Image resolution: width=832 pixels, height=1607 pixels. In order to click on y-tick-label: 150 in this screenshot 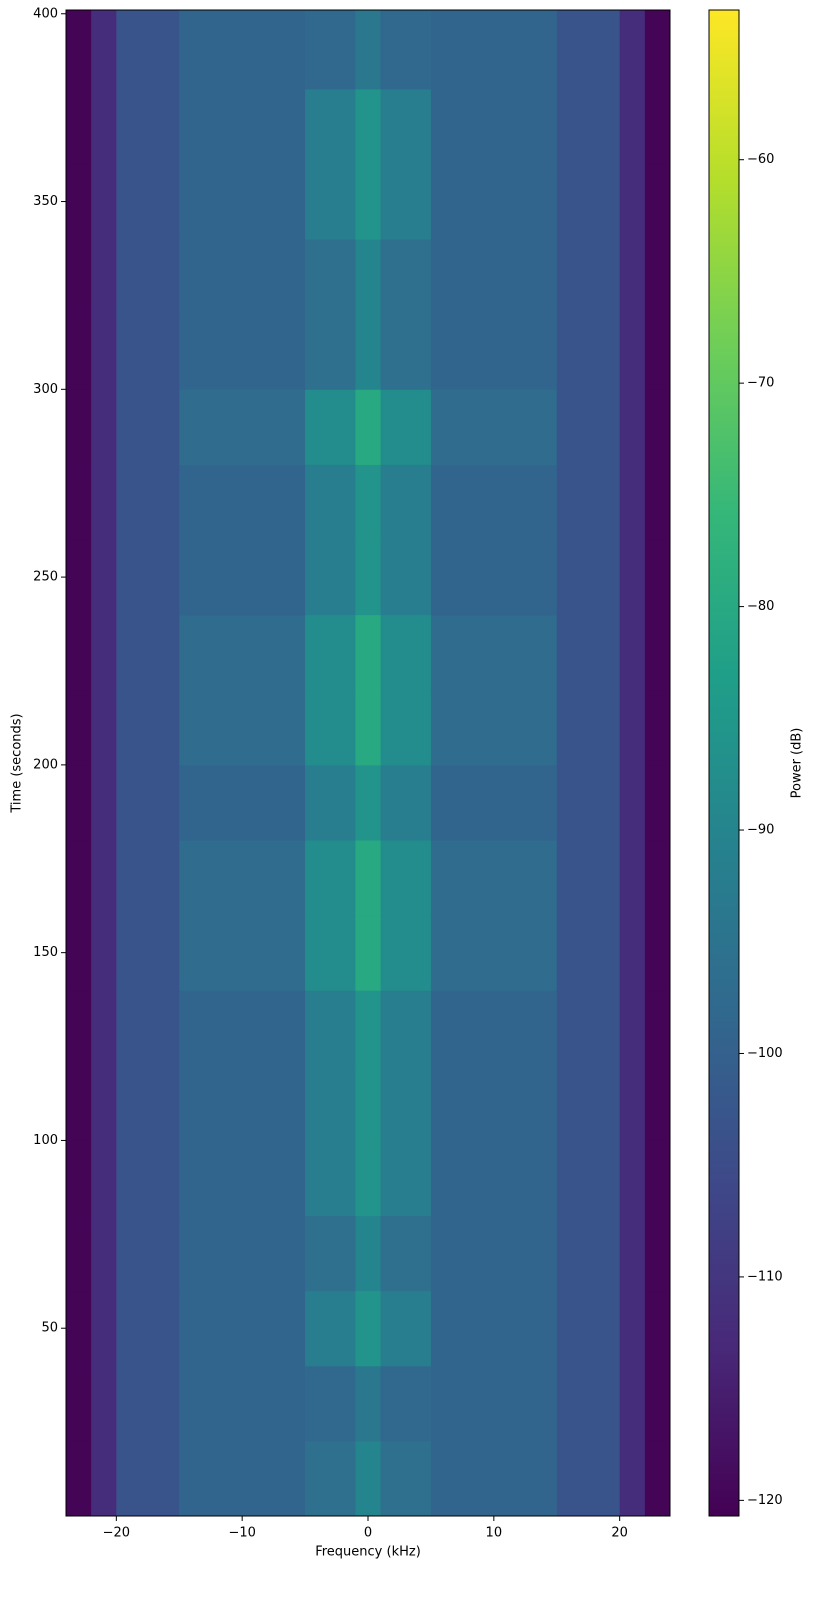, I will do `click(45, 952)`.